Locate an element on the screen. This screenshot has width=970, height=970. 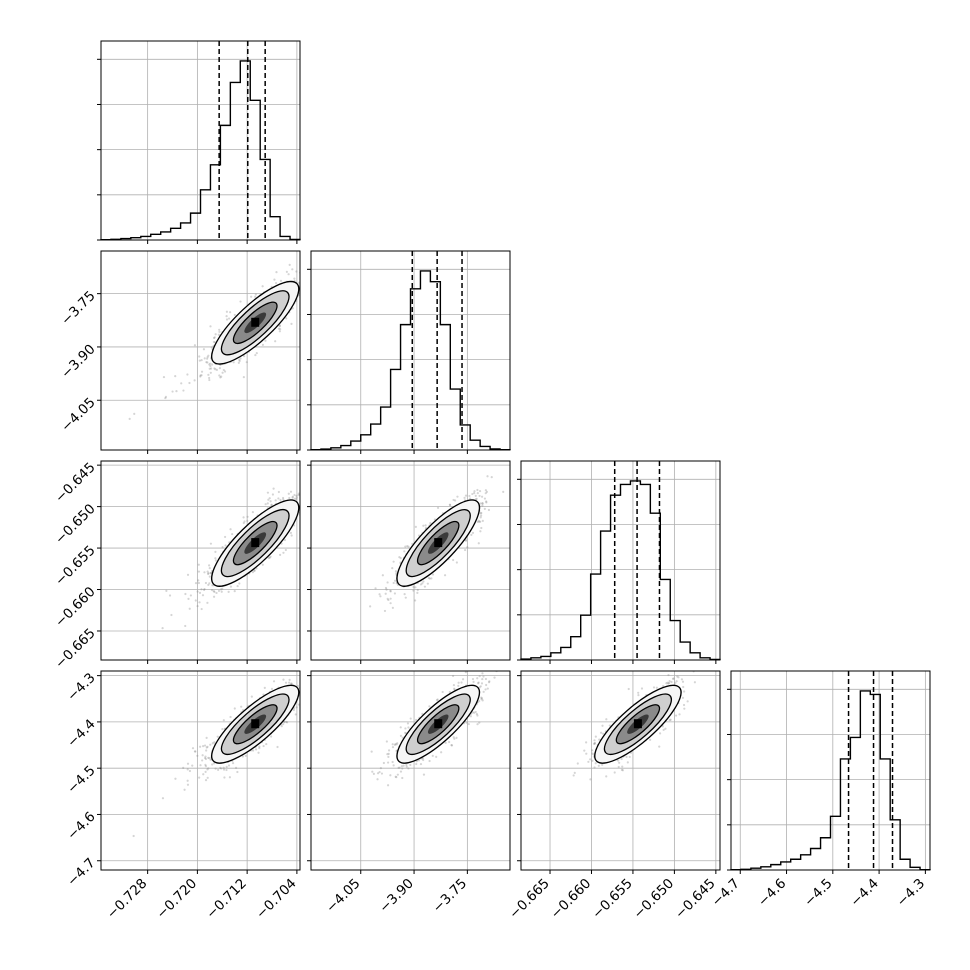
density-peak is located at coordinates (255, 543).